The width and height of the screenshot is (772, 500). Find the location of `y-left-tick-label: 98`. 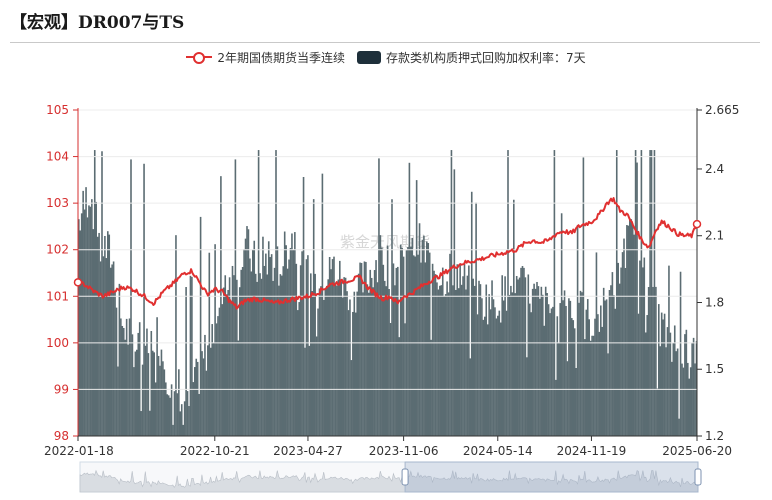

y-left-tick-label: 98 is located at coordinates (61, 436).